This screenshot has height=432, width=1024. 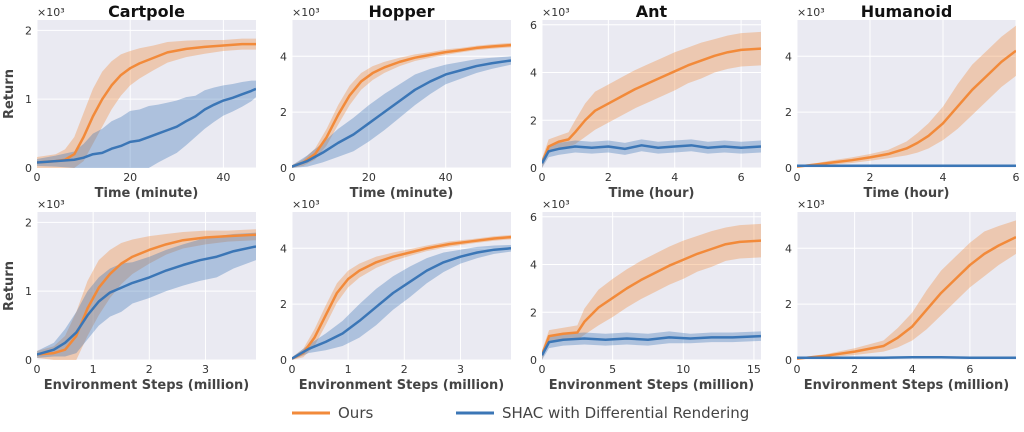 What do you see at coordinates (907, 193) in the screenshot?
I see `x-axis-label: Time (hour)` at bounding box center [907, 193].